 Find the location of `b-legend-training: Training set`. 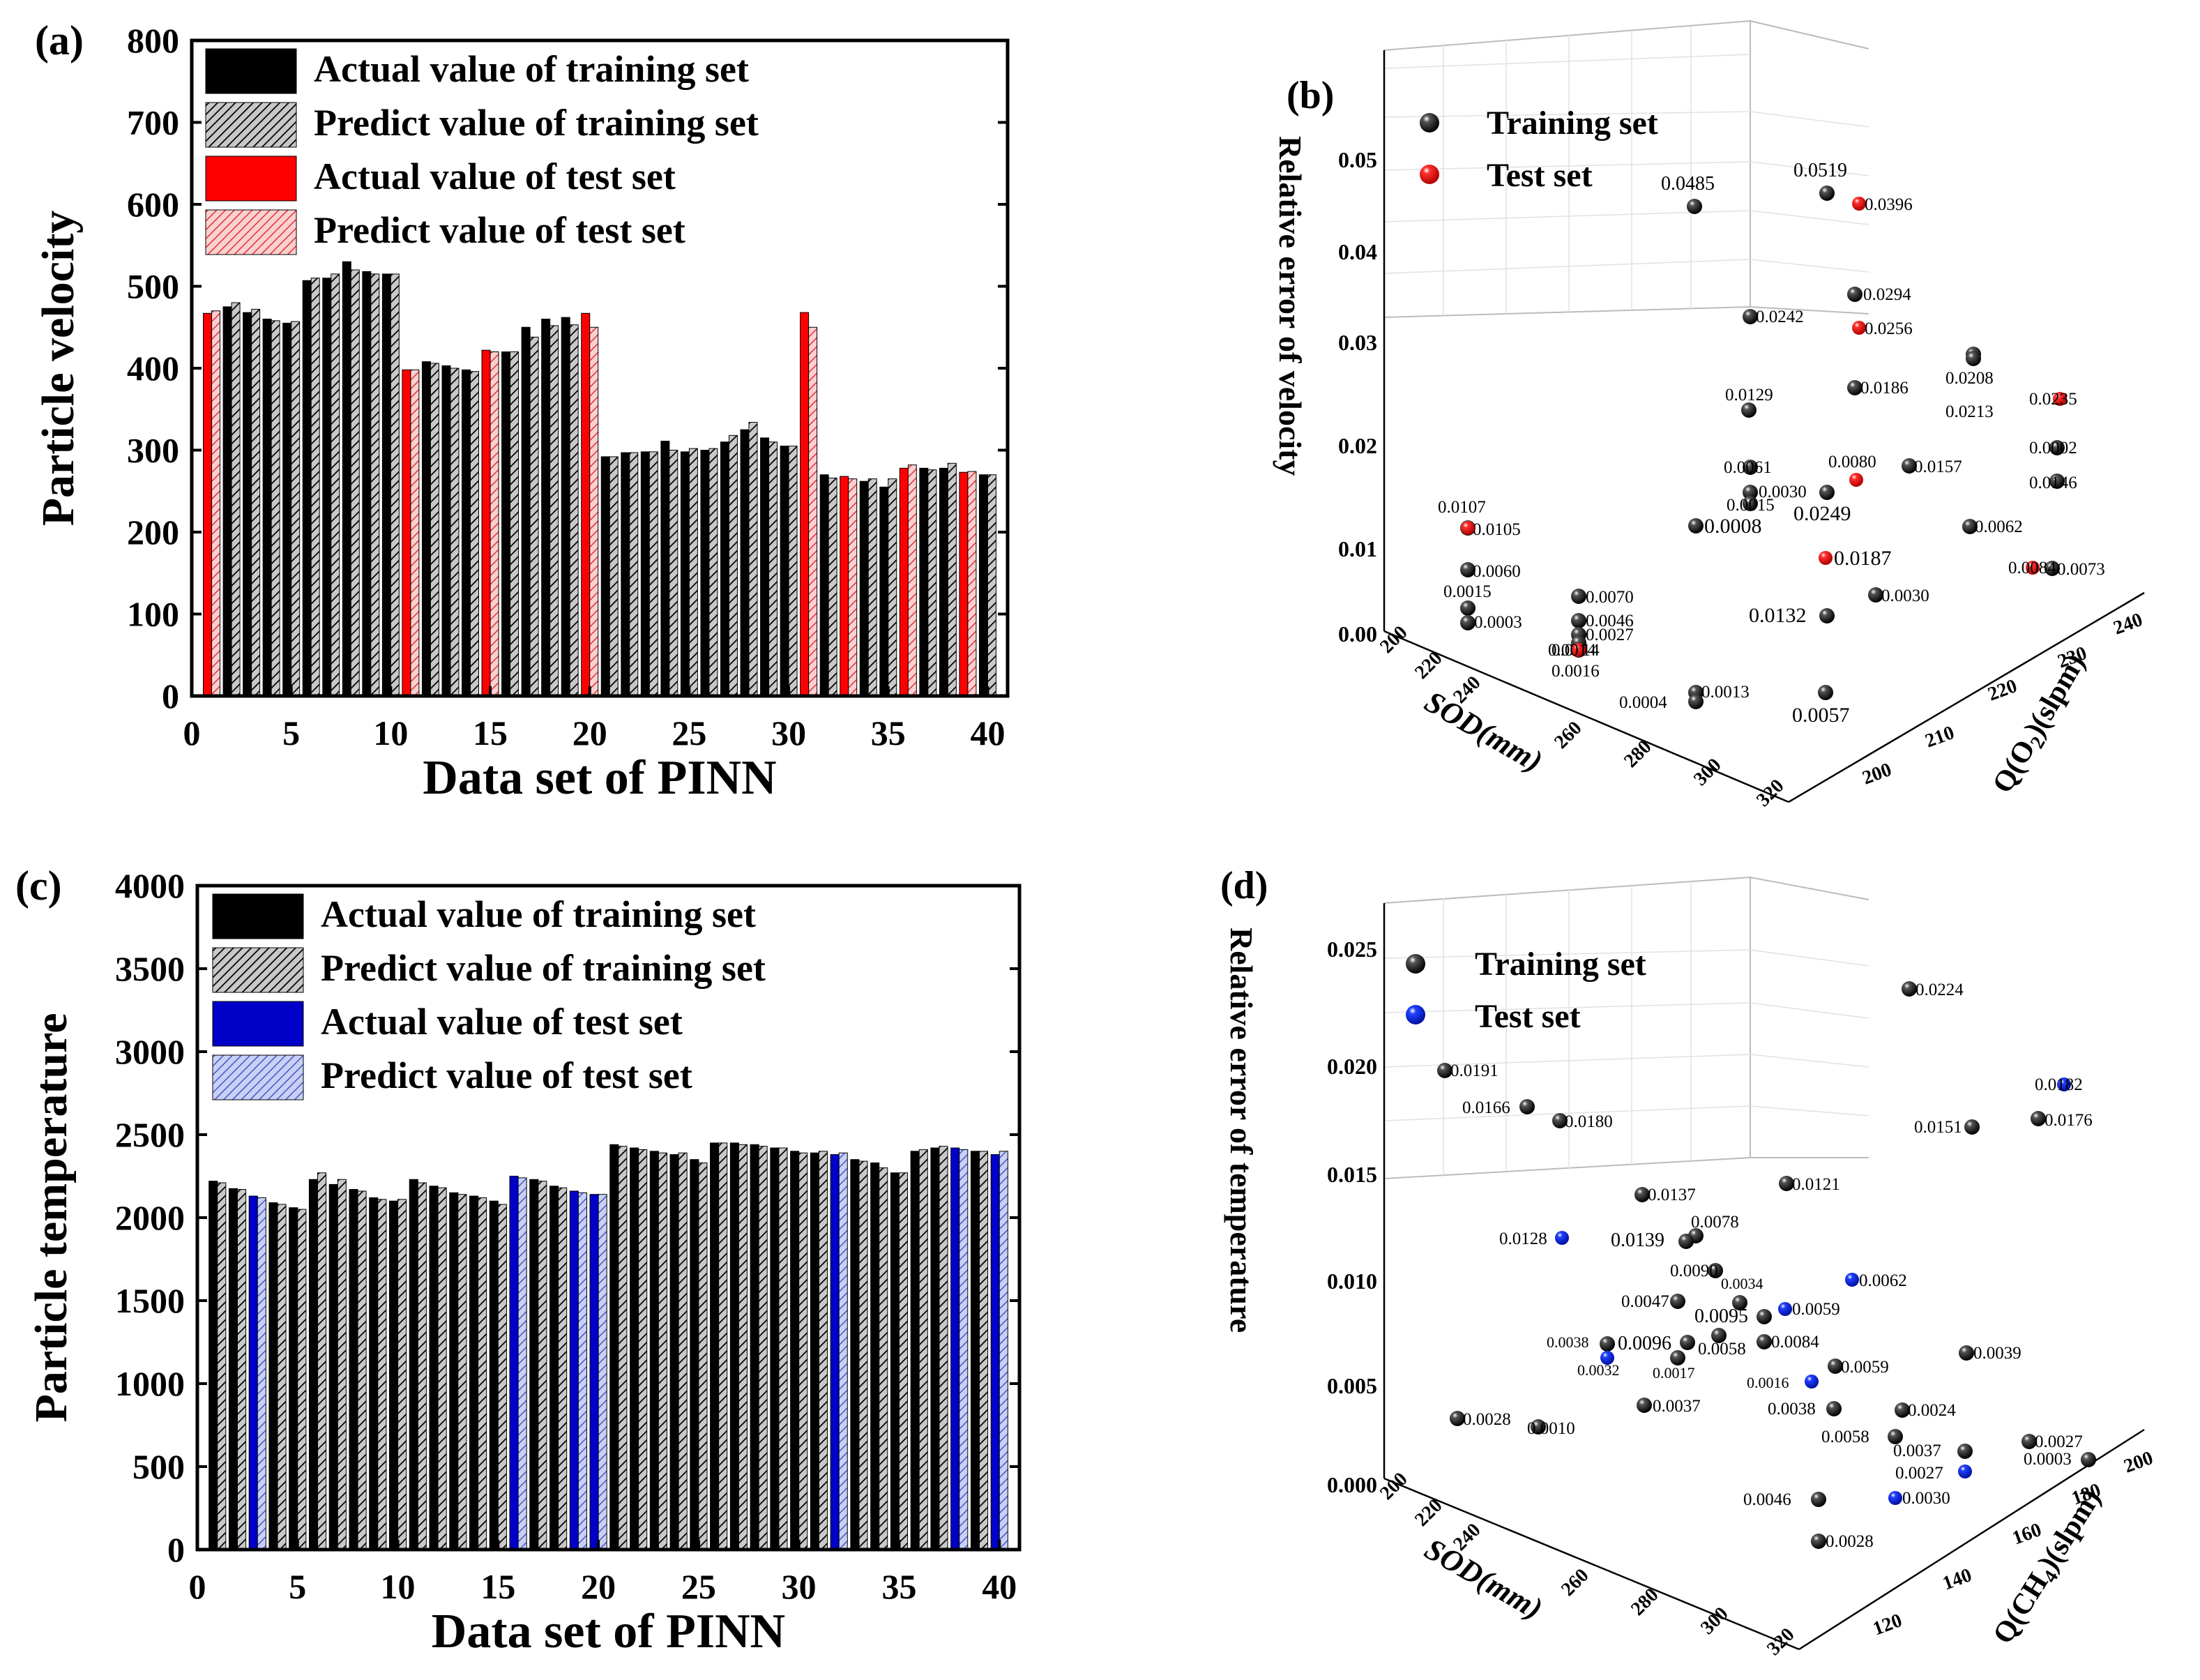

b-legend-training: Training set is located at coordinates (1572, 123).